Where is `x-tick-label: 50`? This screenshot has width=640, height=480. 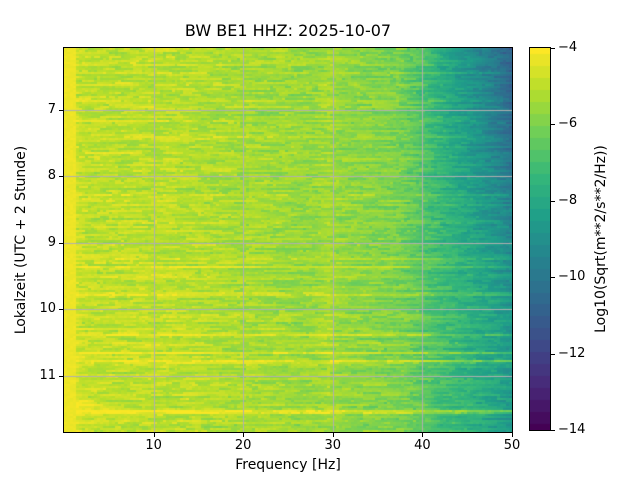 x-tick-label: 50 is located at coordinates (512, 445).